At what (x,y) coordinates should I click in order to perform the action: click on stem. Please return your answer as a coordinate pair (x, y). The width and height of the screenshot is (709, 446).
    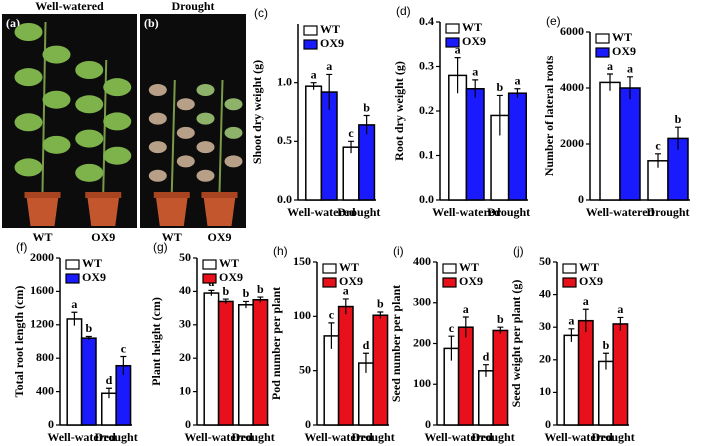
    Looking at the image, I should click on (173, 136).